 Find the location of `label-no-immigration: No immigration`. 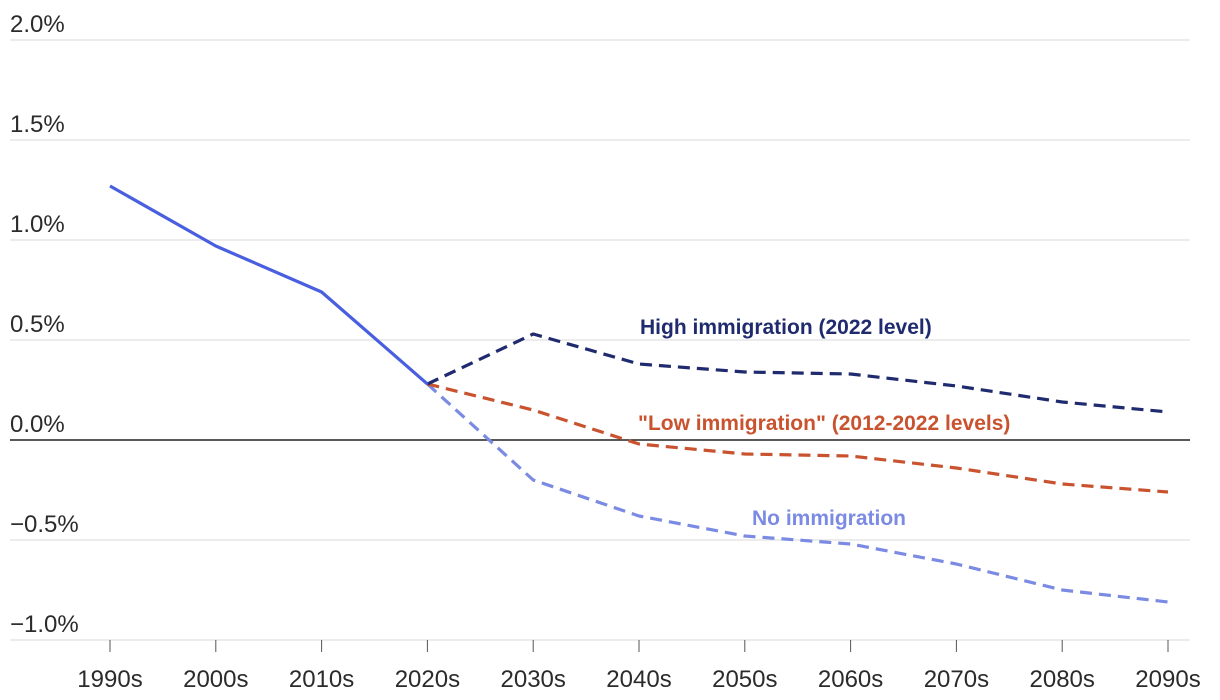

label-no-immigration: No immigration is located at coordinates (829, 518).